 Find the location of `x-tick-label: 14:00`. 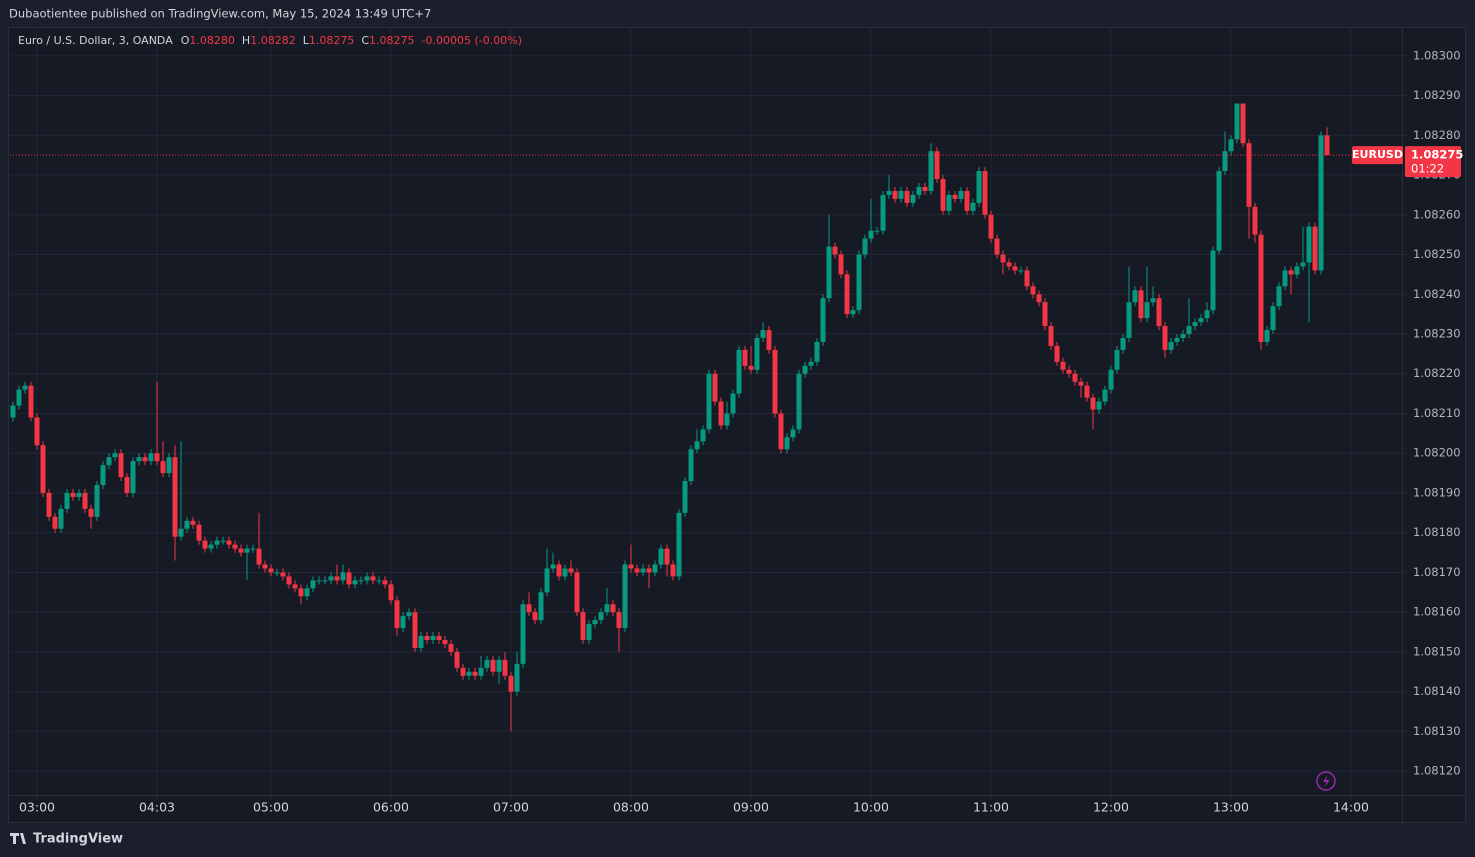

x-tick-label: 14:00 is located at coordinates (1351, 807).